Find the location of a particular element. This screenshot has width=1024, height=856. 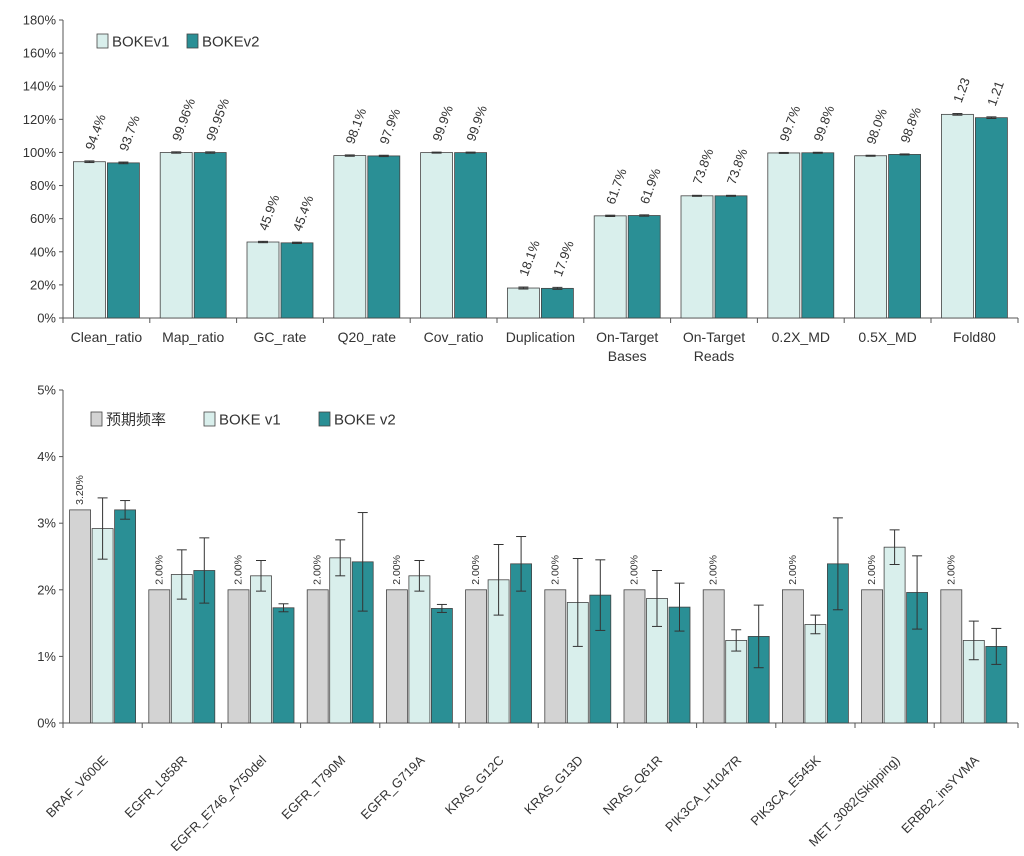

chart1-category-label: 0.5X_MD is located at coordinates (887, 337).